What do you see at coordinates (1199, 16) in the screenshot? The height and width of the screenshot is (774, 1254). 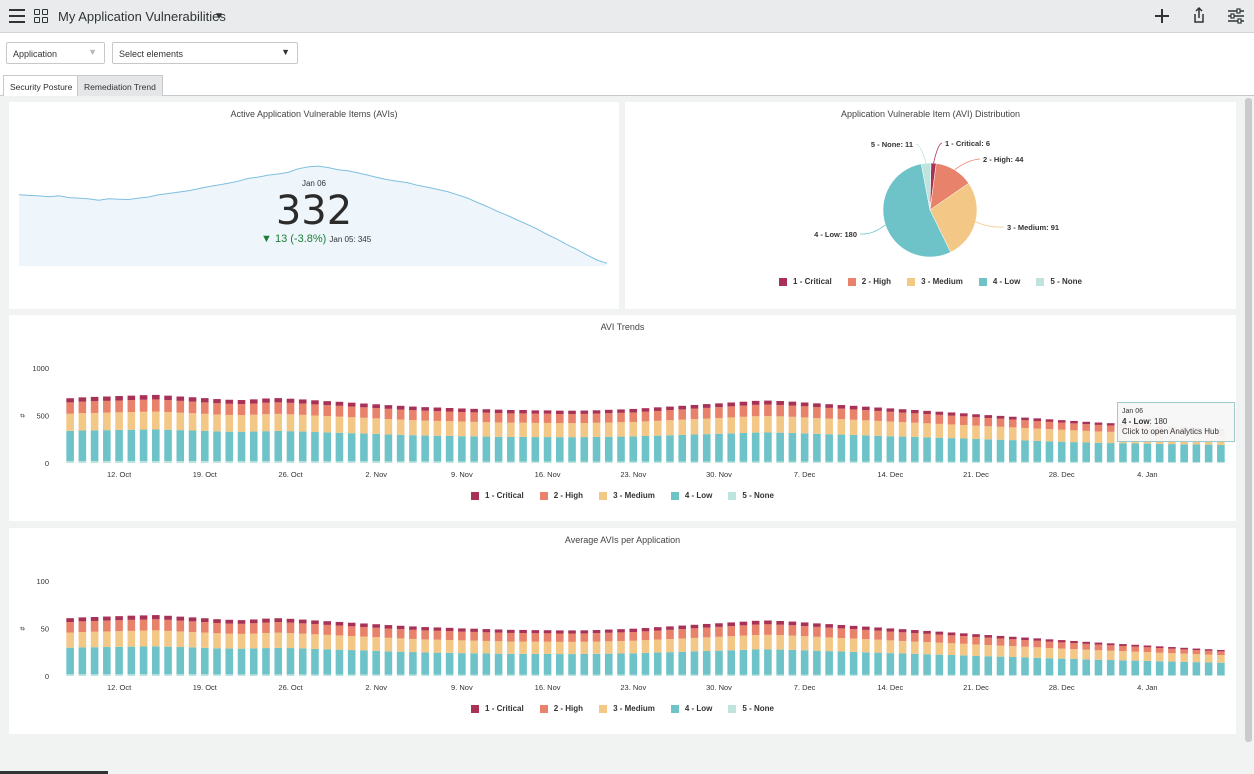 I see `share-icon` at bounding box center [1199, 16].